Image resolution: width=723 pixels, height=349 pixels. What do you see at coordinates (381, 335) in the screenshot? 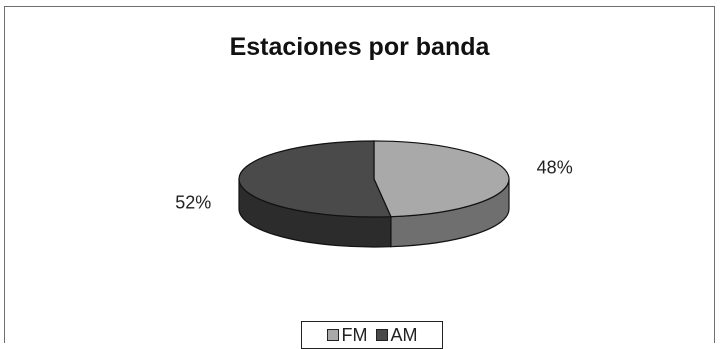
I see `legend-swatch-am` at bounding box center [381, 335].